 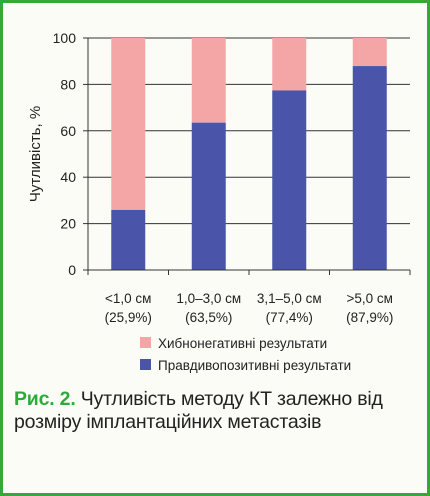 I want to click on y-tick-label: 20, so click(x=68, y=224).